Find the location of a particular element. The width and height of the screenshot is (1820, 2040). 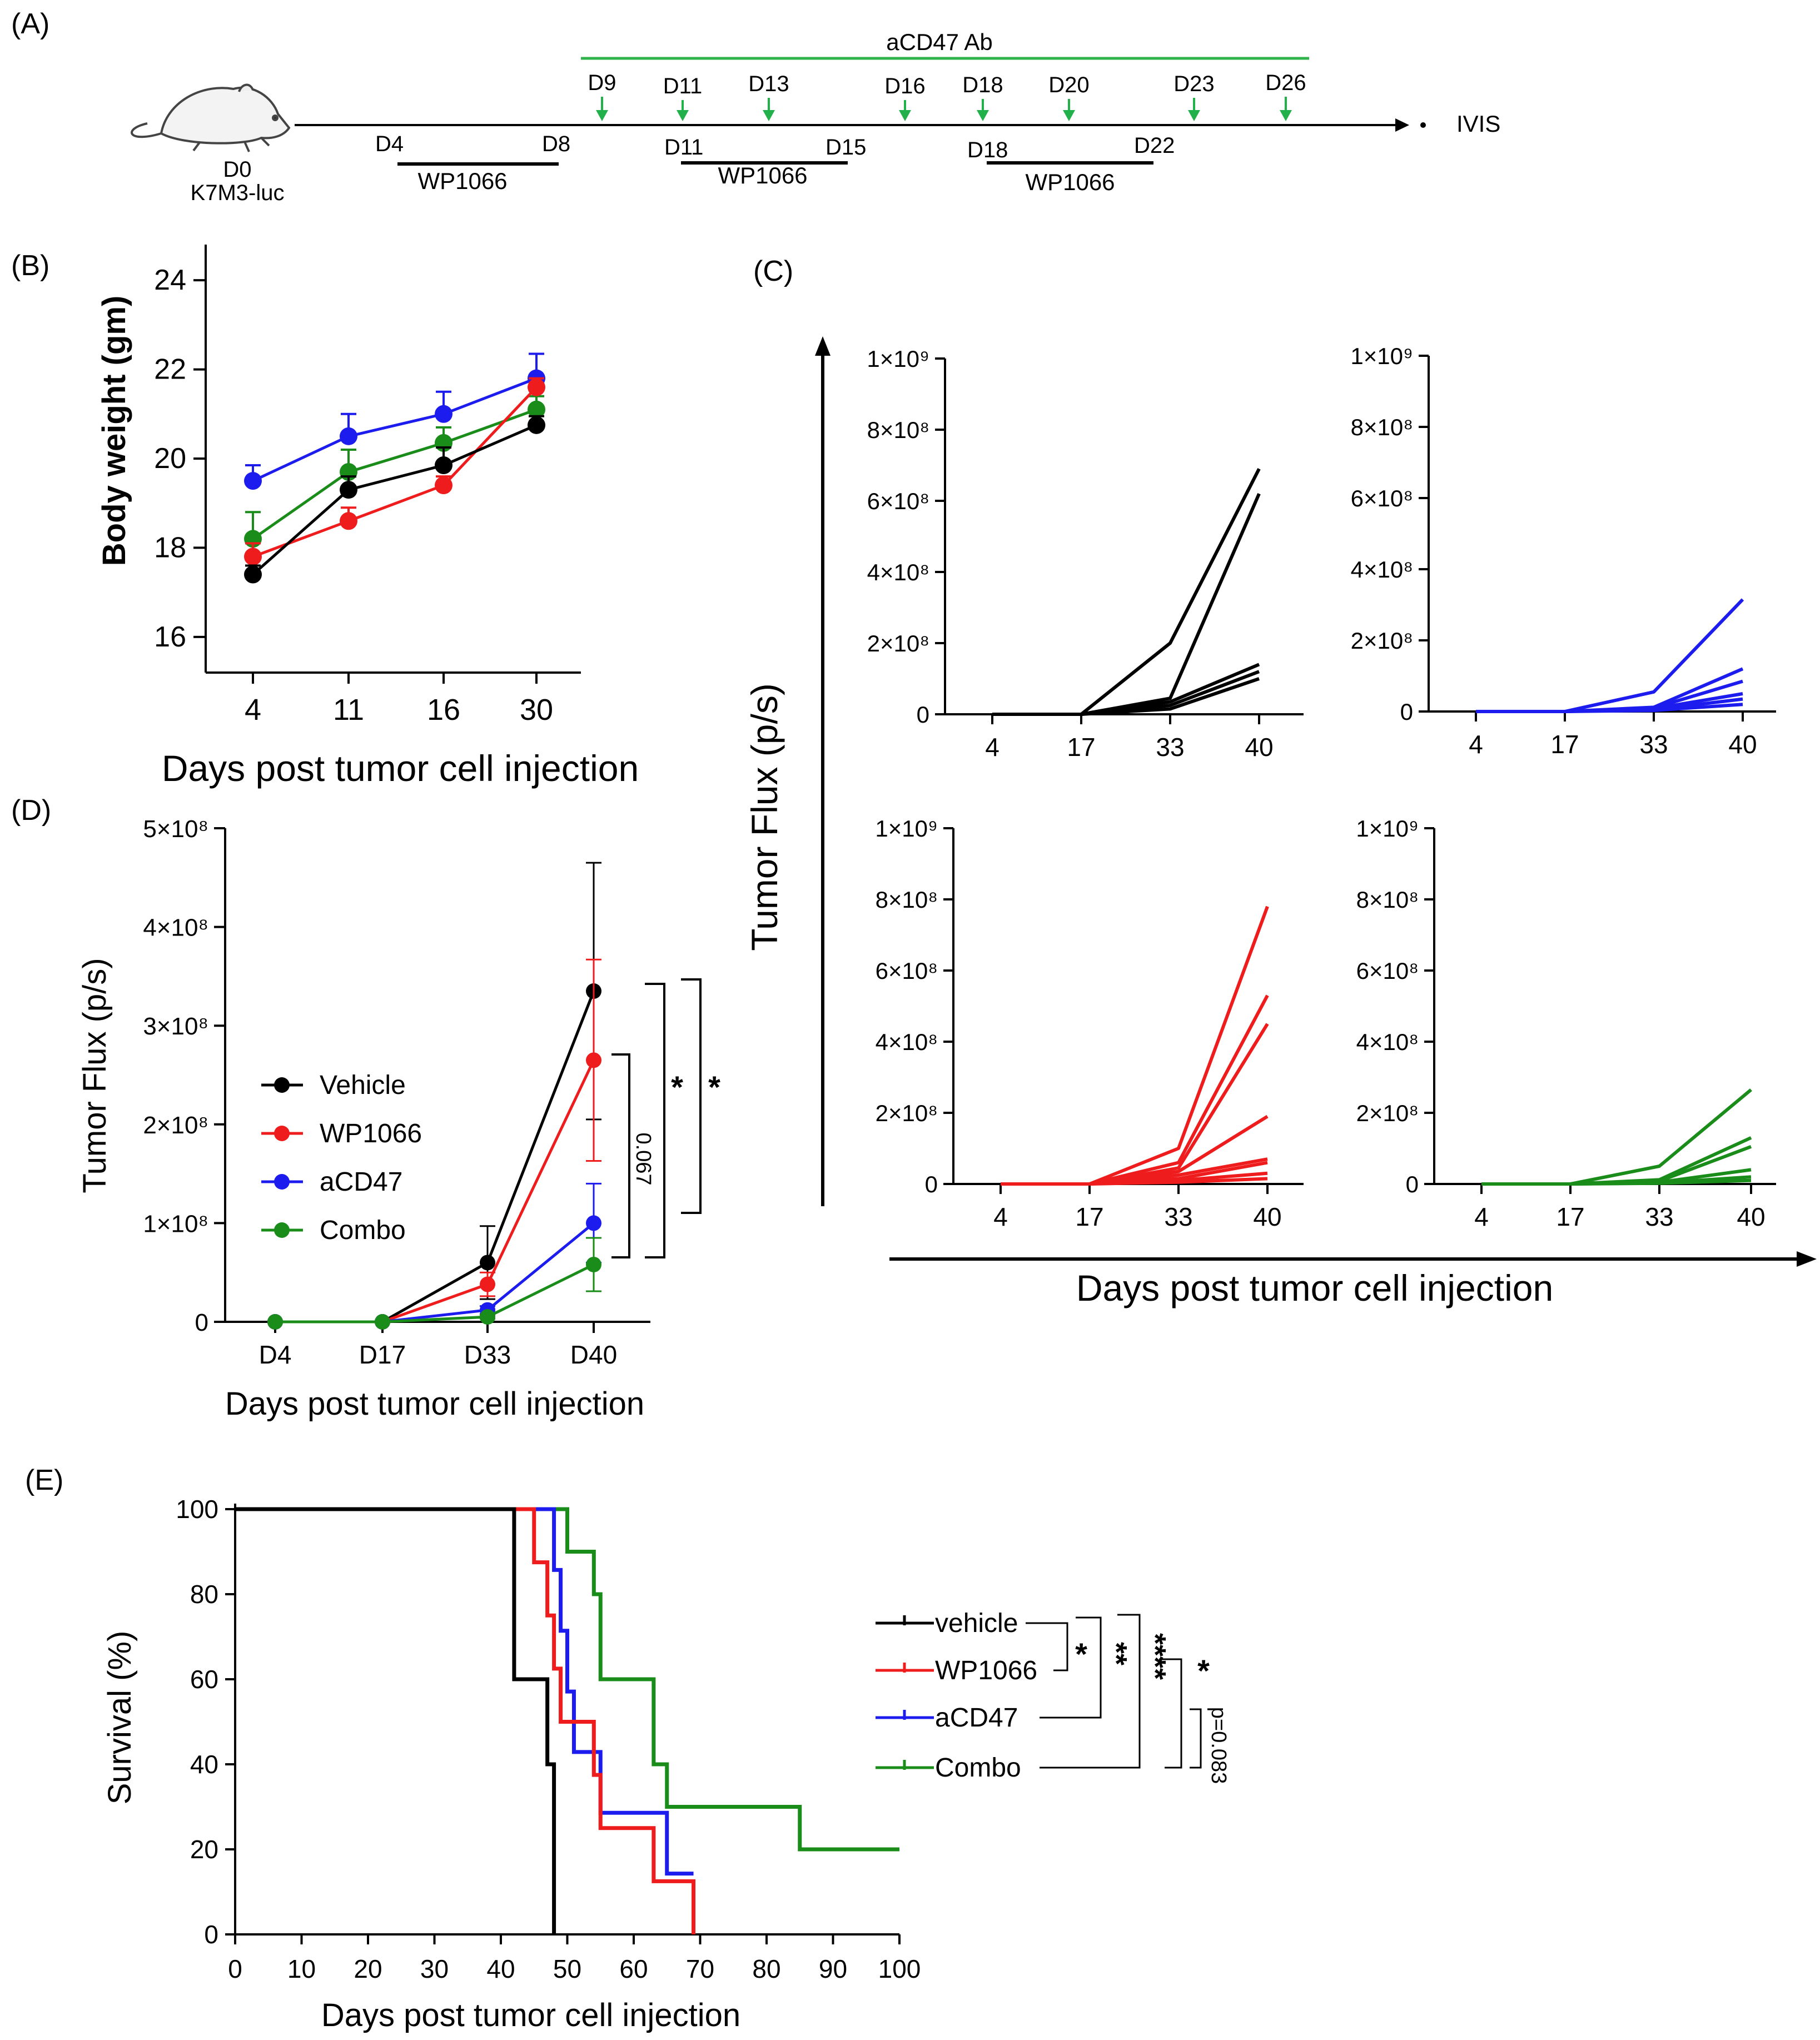

legend-swatch-marker is located at coordinates (282, 1230).